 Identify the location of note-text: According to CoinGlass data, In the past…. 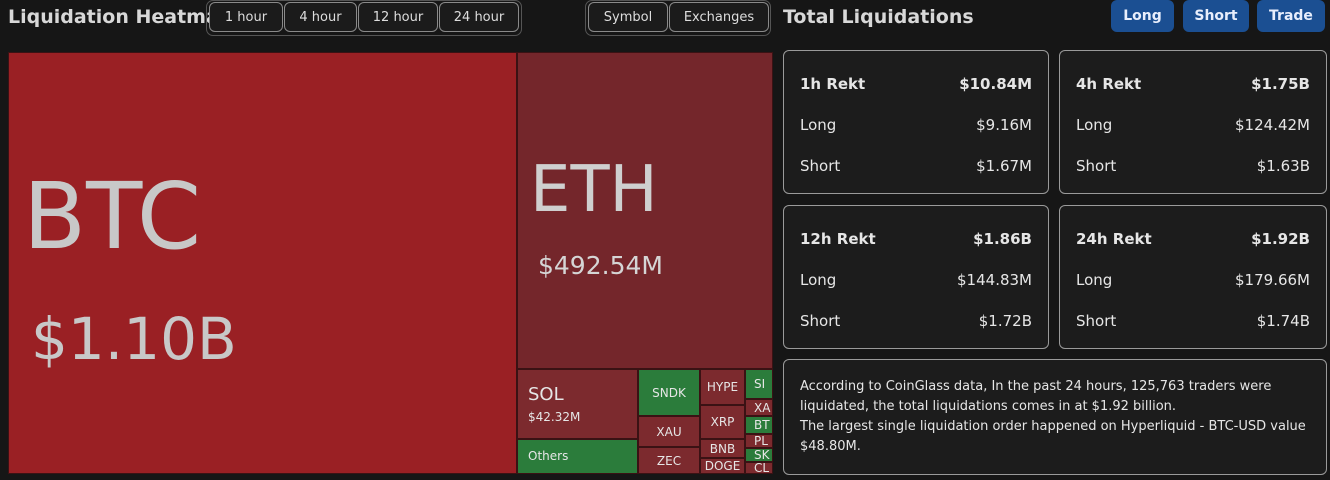
(1036, 396).